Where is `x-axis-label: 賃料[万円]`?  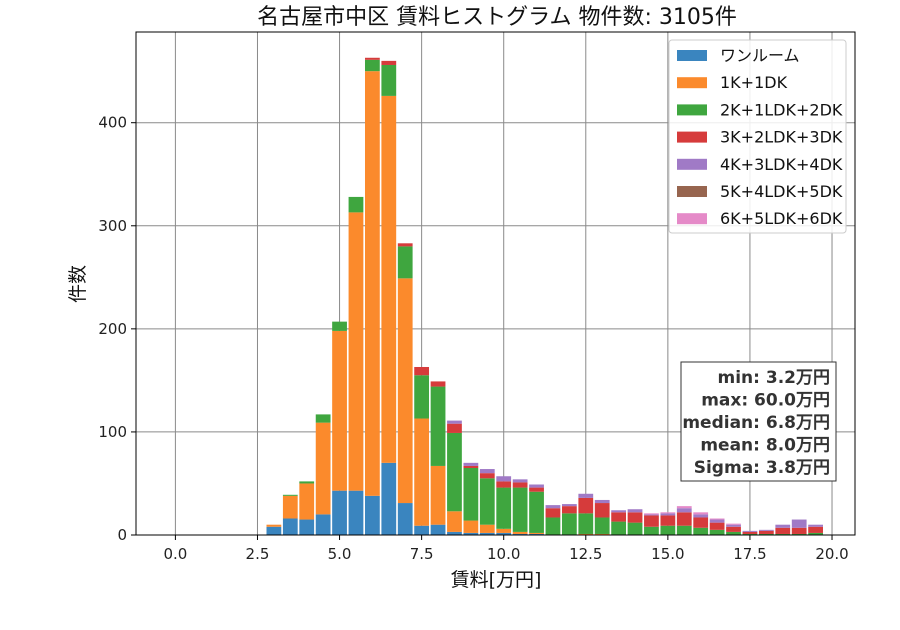 x-axis-label: 賃料[万円] is located at coordinates (496, 580).